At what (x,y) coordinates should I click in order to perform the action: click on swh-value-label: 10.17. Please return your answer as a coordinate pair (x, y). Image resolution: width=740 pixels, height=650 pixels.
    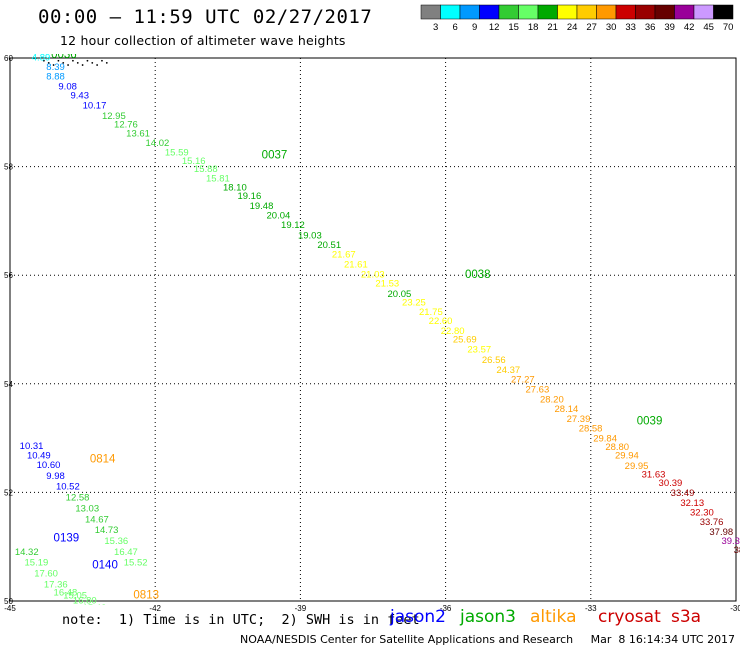
    Looking at the image, I should click on (95, 105).